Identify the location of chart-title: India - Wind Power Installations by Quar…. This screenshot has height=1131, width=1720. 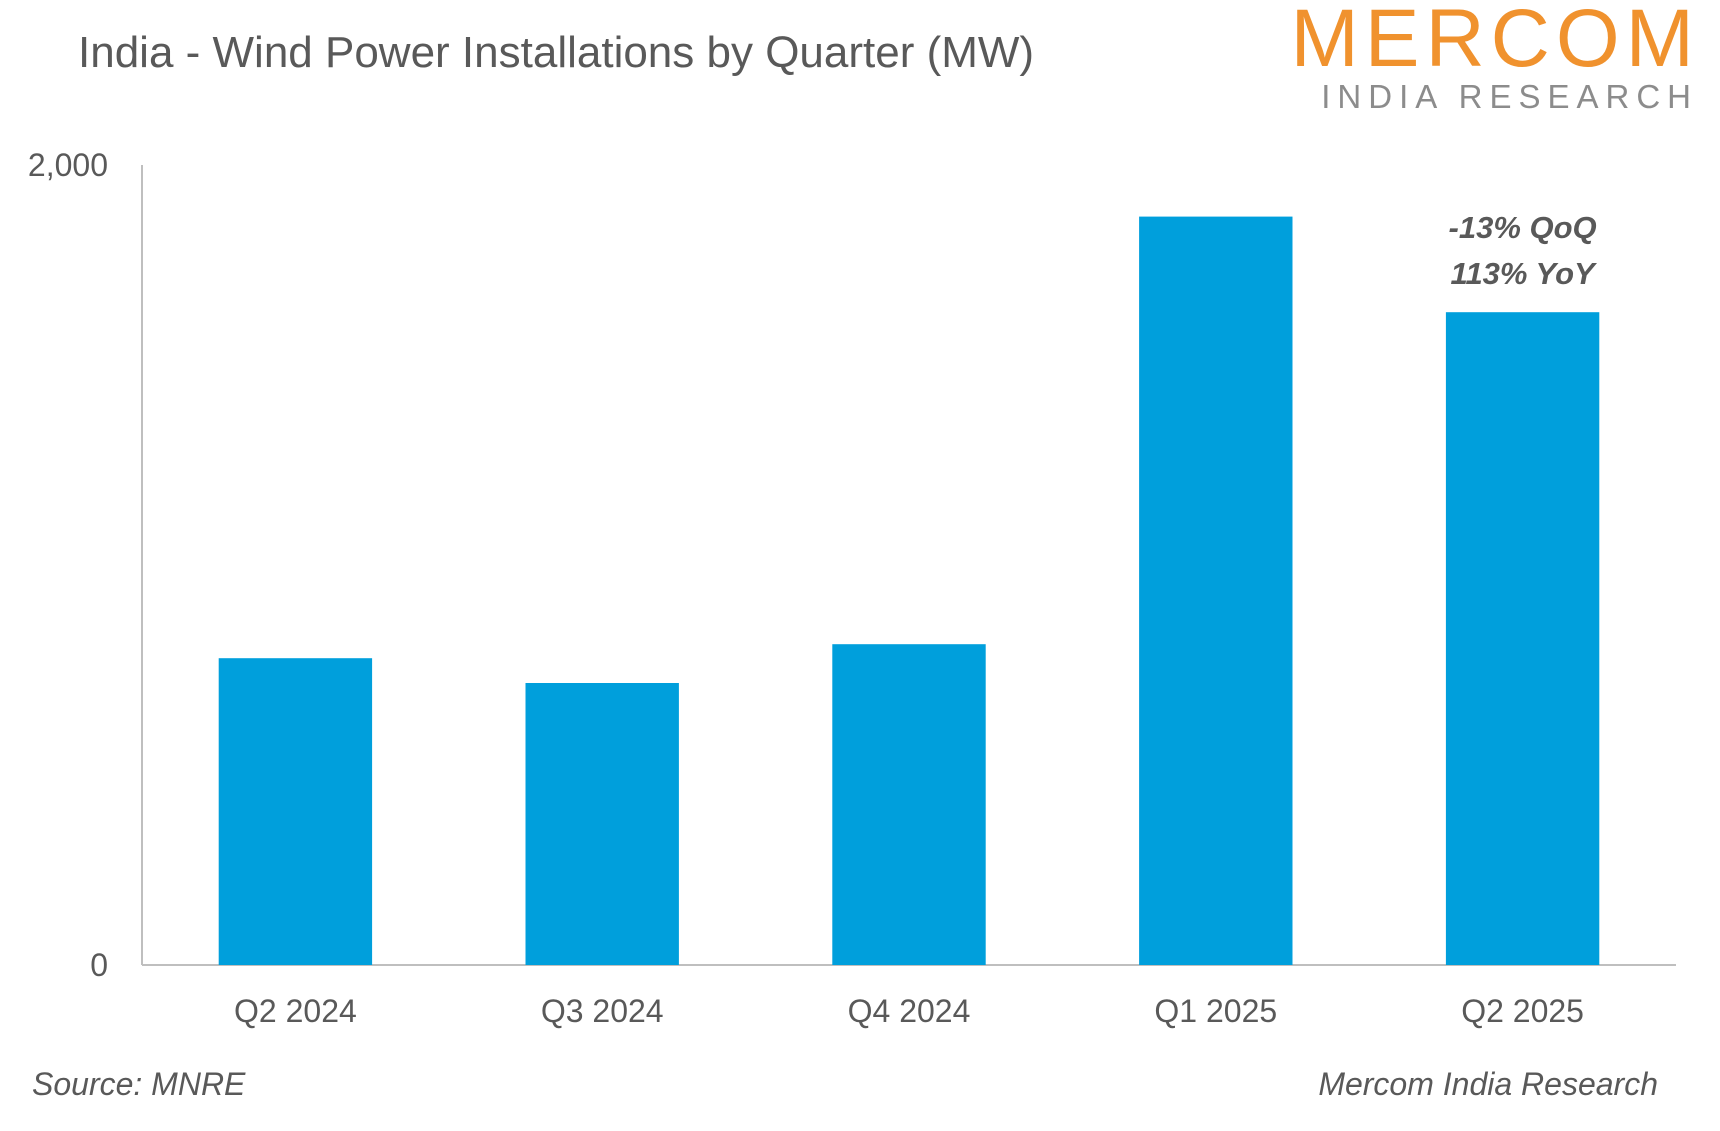
(556, 52).